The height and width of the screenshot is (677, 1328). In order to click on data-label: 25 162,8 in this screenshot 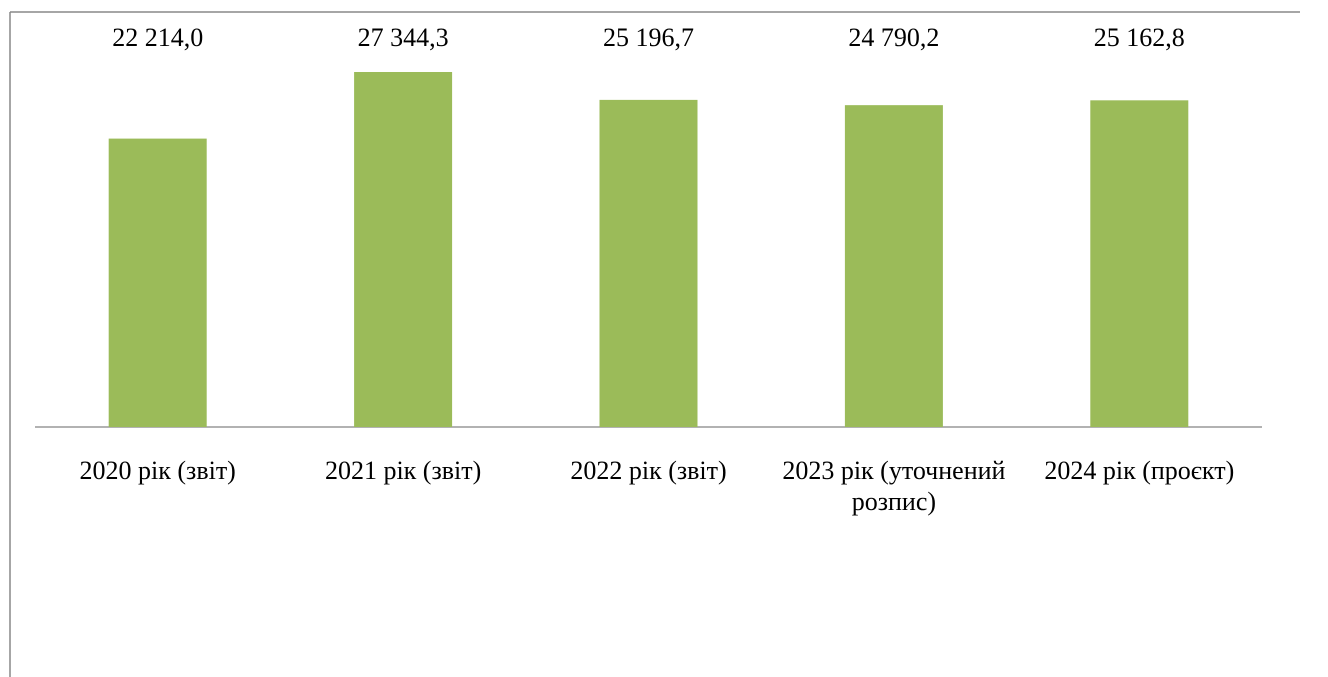, I will do `click(1139, 37)`.